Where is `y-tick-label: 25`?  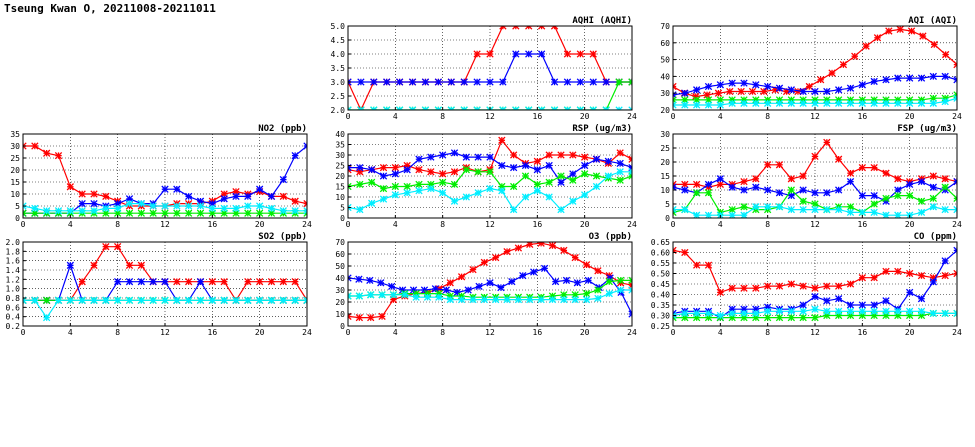
y-tick-label: 25 is located at coordinates (665, 148).